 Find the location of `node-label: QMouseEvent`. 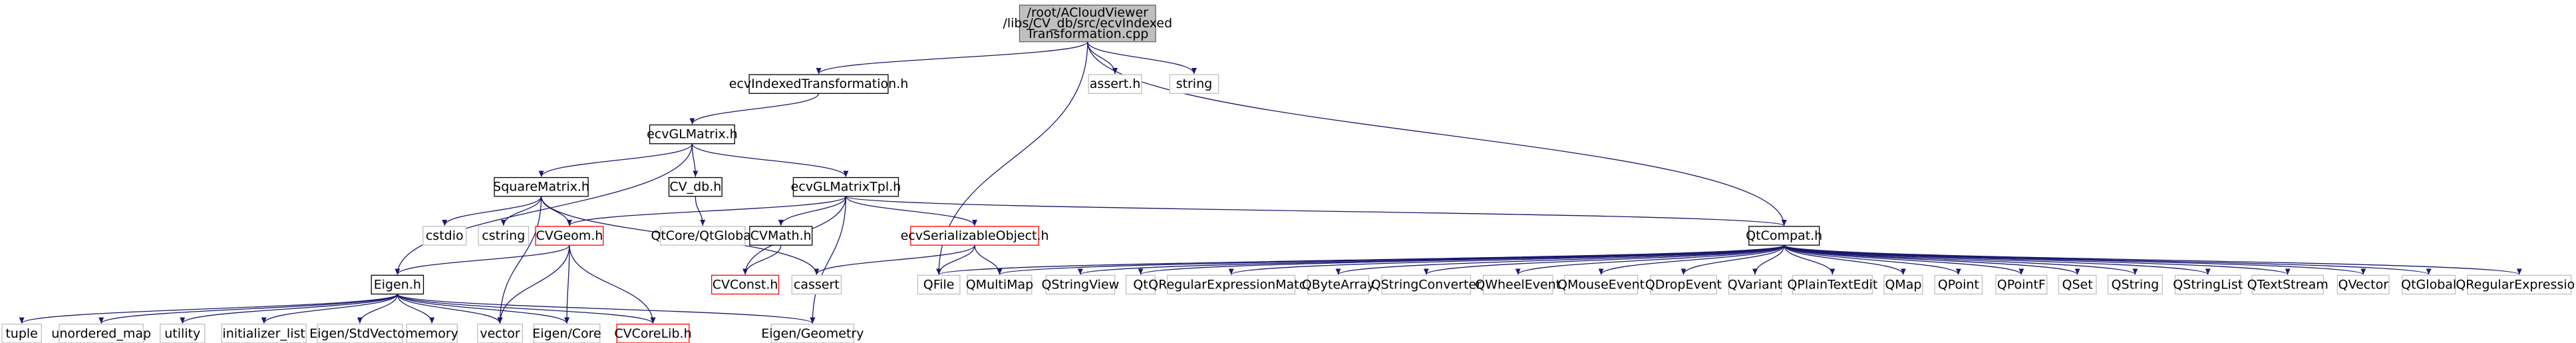

node-label: QMouseEvent is located at coordinates (1601, 284).